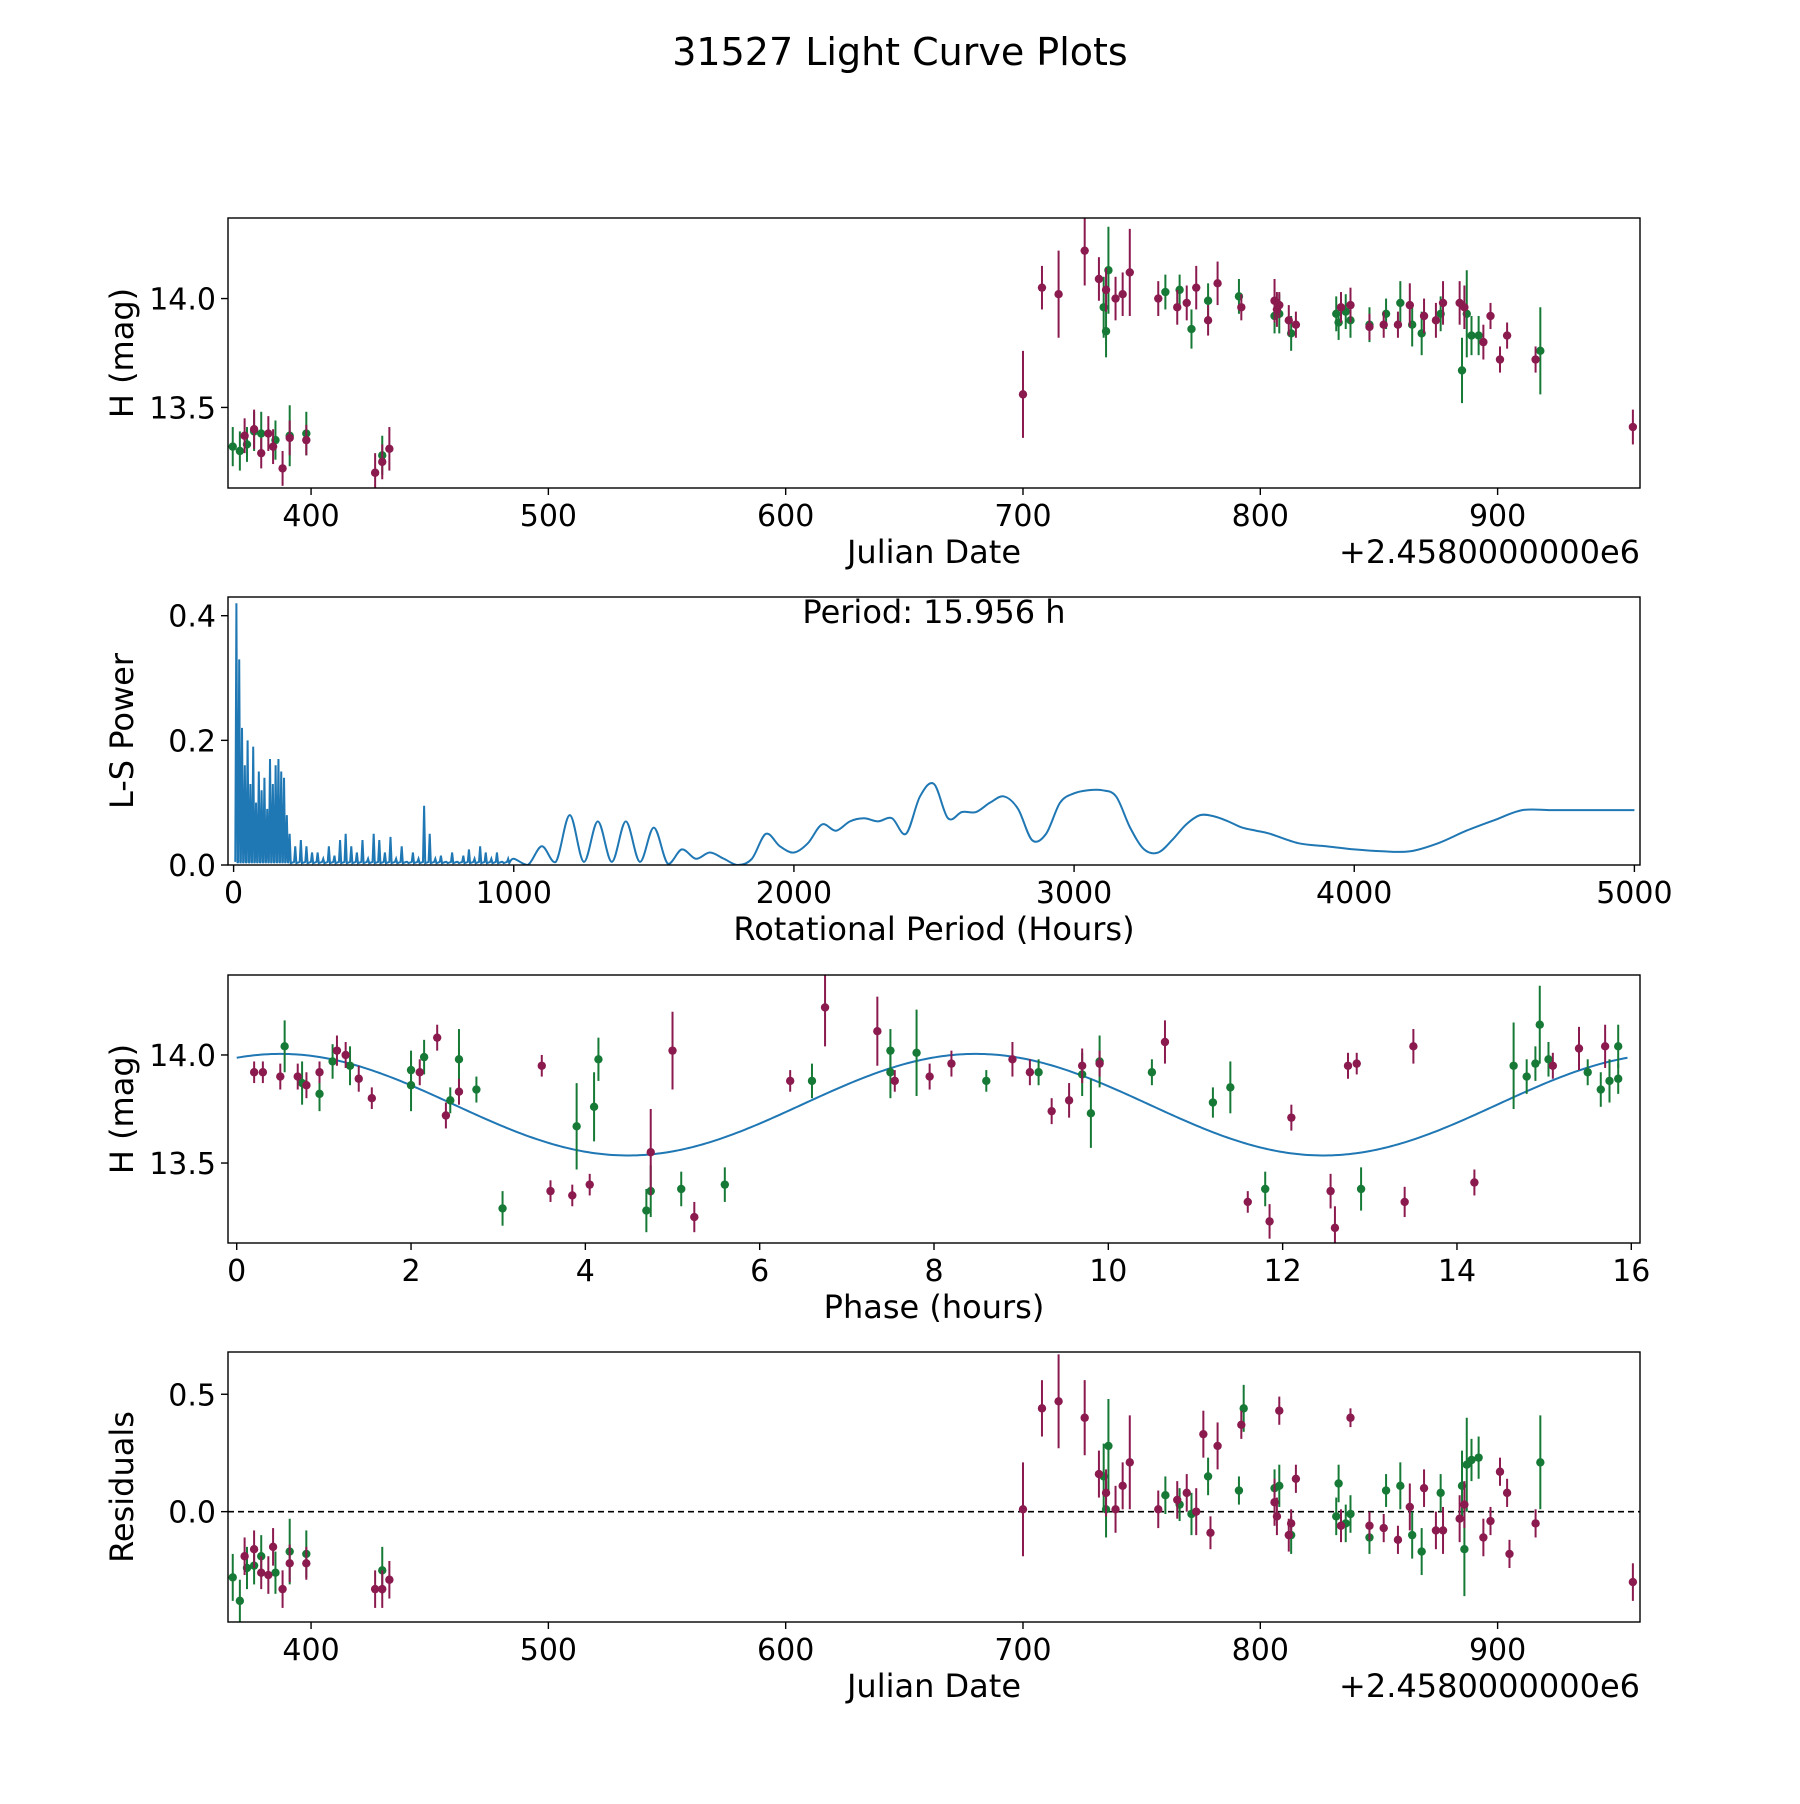 This screenshot has height=1804, width=1800. I want to click on figure-title: 31527 Light Curve Plots, so click(900, 52).